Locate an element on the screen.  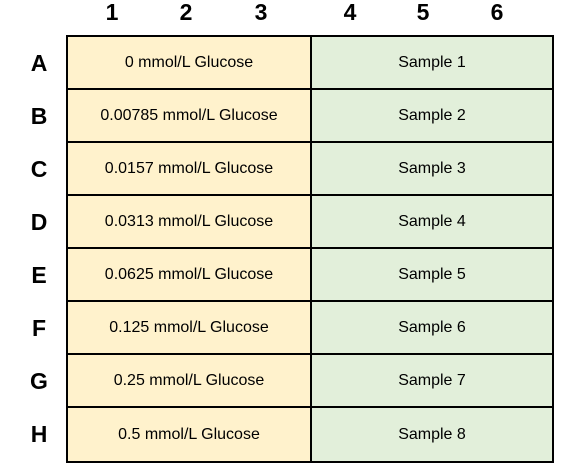
standard-cell-a: 0 mmol/L Glucose is located at coordinates (190, 63).